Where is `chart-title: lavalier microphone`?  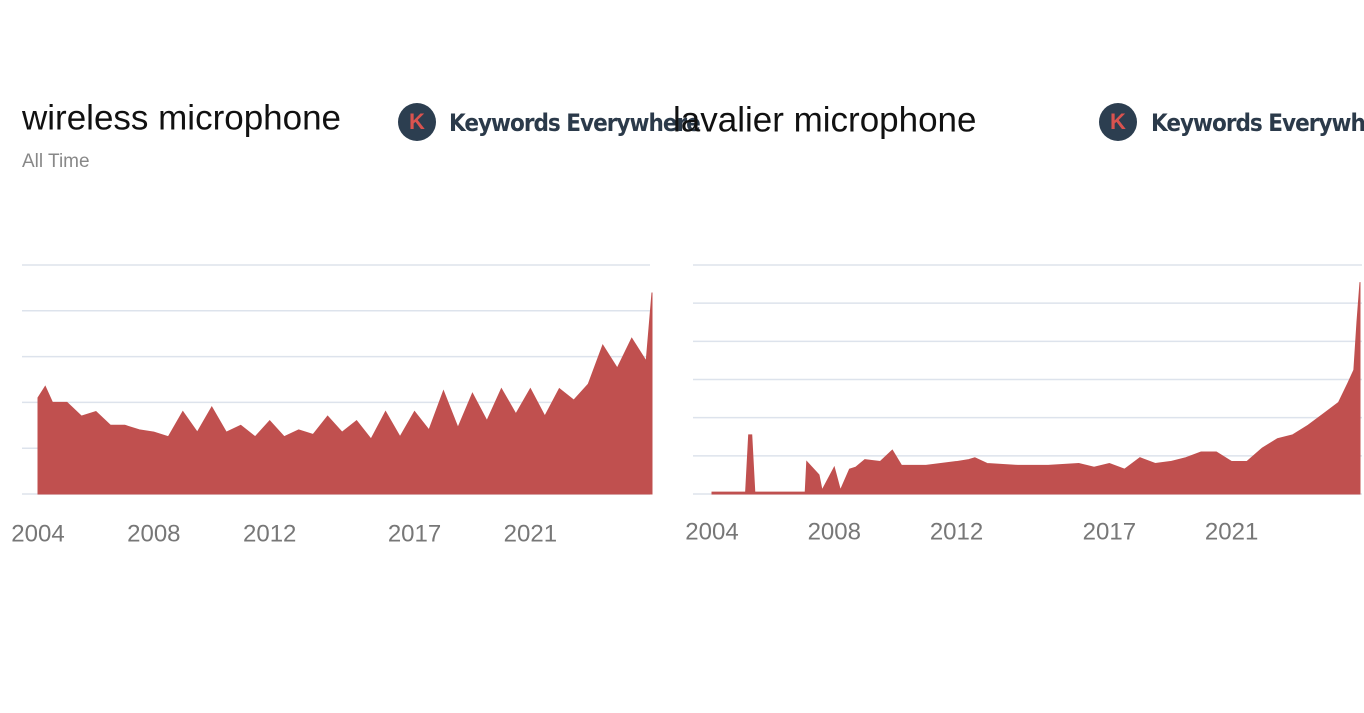
chart-title: lavalier microphone is located at coordinates (824, 119).